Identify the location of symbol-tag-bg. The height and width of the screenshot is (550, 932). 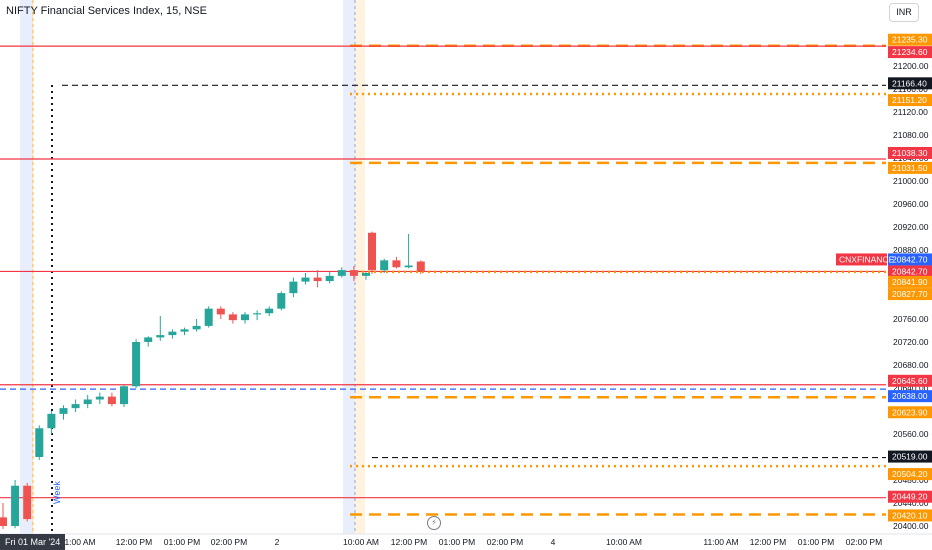
(861, 259).